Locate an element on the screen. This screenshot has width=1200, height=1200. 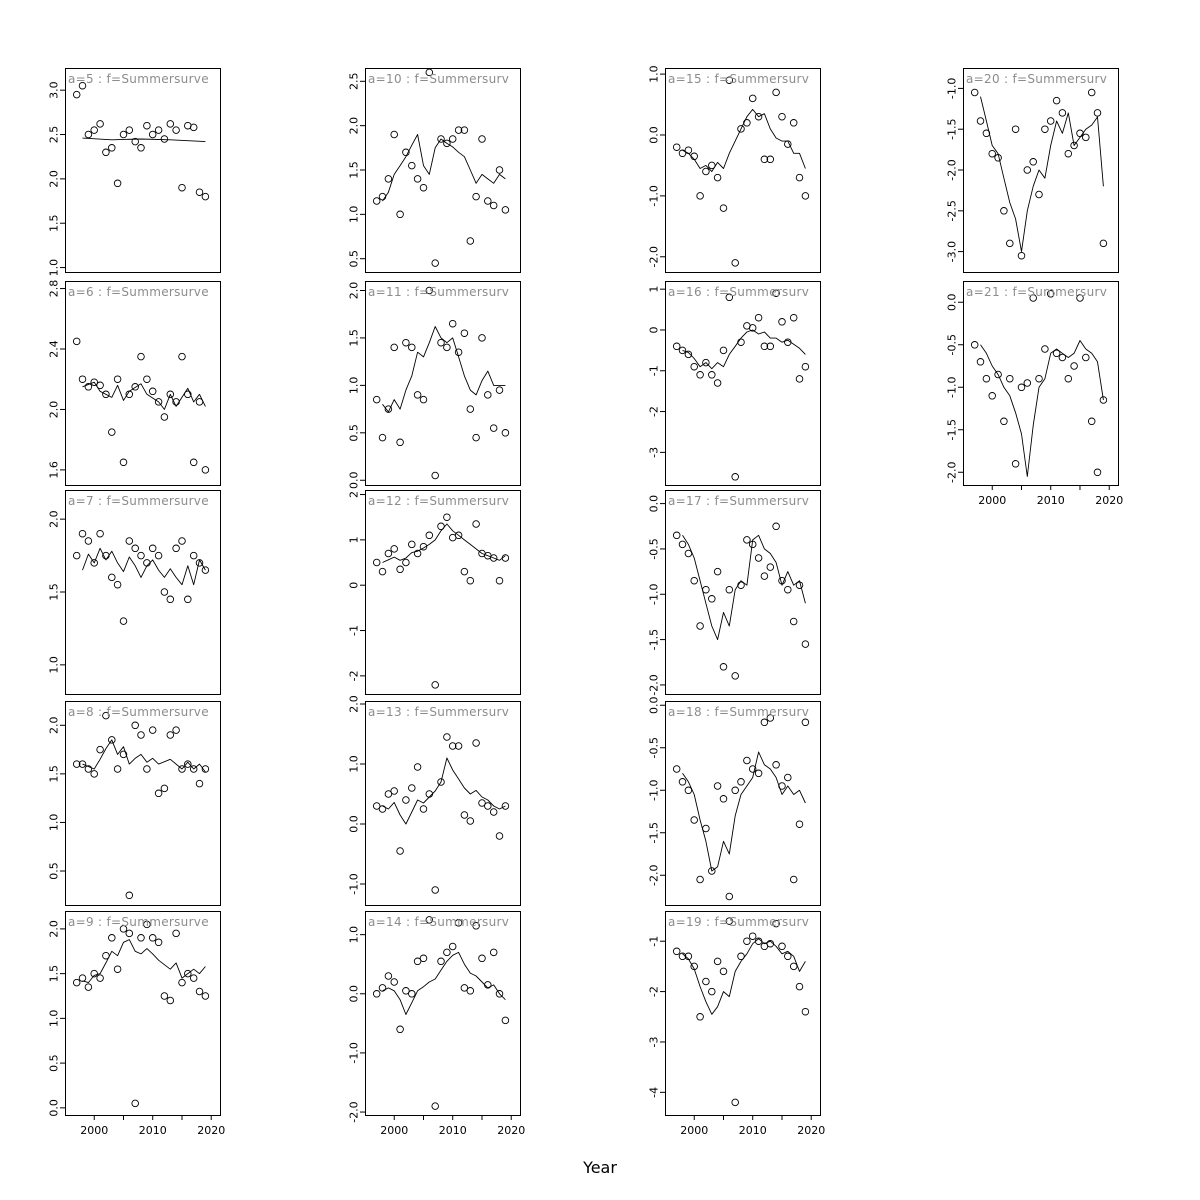
x-tick-label: 2020 is located at coordinates (511, 1130).